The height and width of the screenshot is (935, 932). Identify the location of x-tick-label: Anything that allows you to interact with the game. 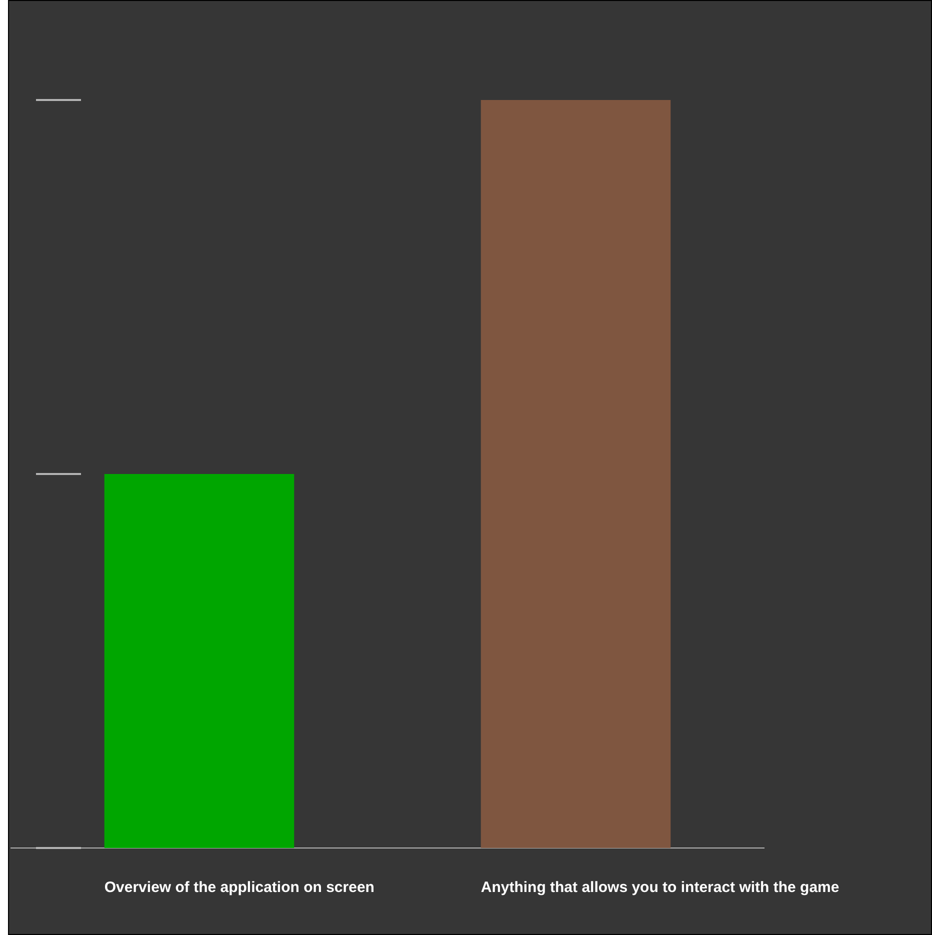
(660, 887).